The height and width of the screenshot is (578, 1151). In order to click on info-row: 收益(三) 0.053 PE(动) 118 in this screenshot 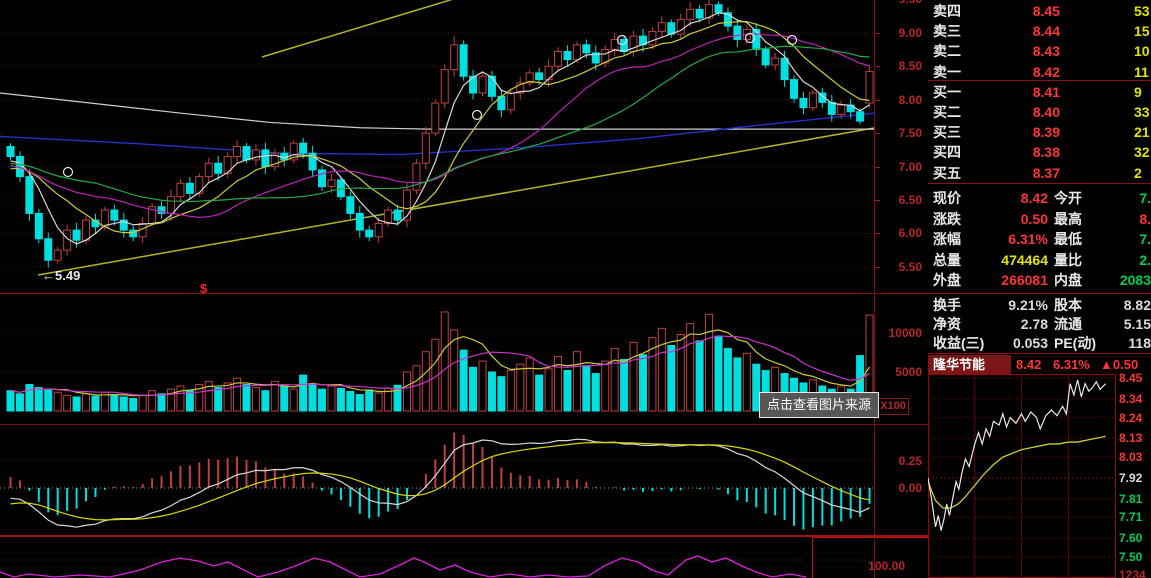, I will do `click(1039, 343)`.